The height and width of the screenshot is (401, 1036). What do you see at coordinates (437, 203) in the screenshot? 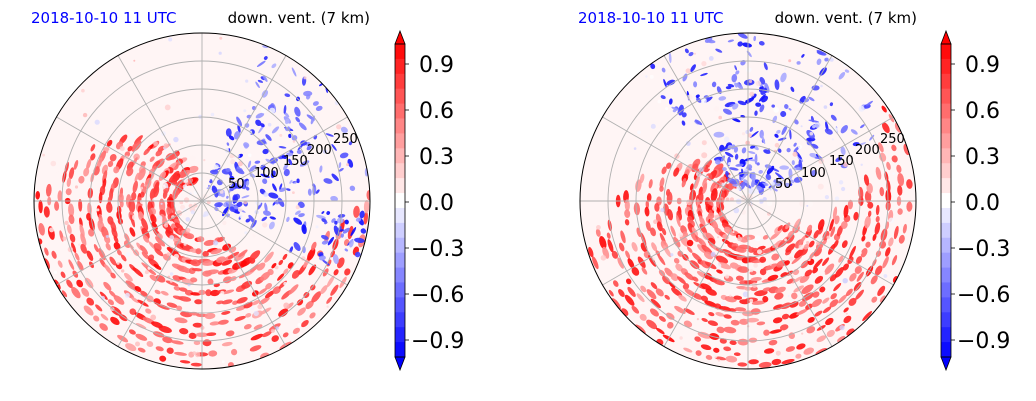
I see `colorbar-tick-labels: 0.9 0.6 0.3 0.0 −0.3 −0.6 −0.9` at bounding box center [437, 203].